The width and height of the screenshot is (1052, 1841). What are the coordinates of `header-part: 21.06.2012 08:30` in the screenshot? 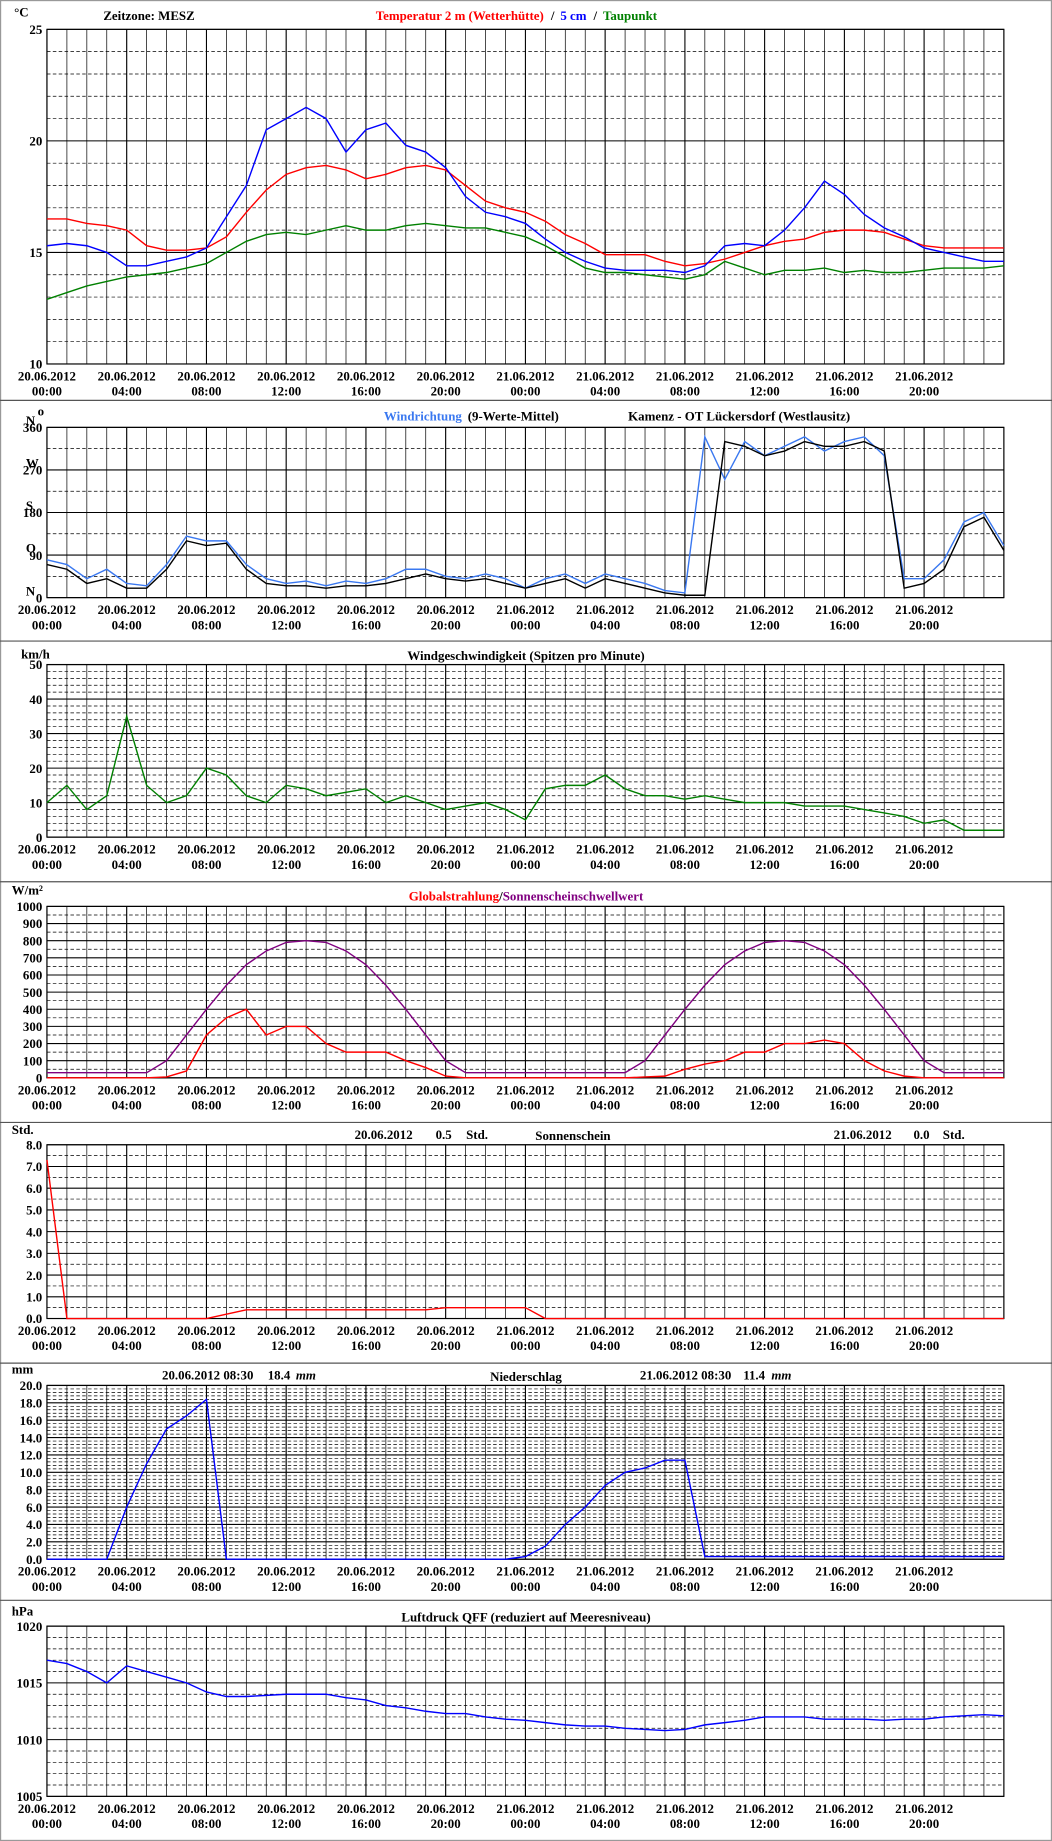 It's located at (685, 1375).